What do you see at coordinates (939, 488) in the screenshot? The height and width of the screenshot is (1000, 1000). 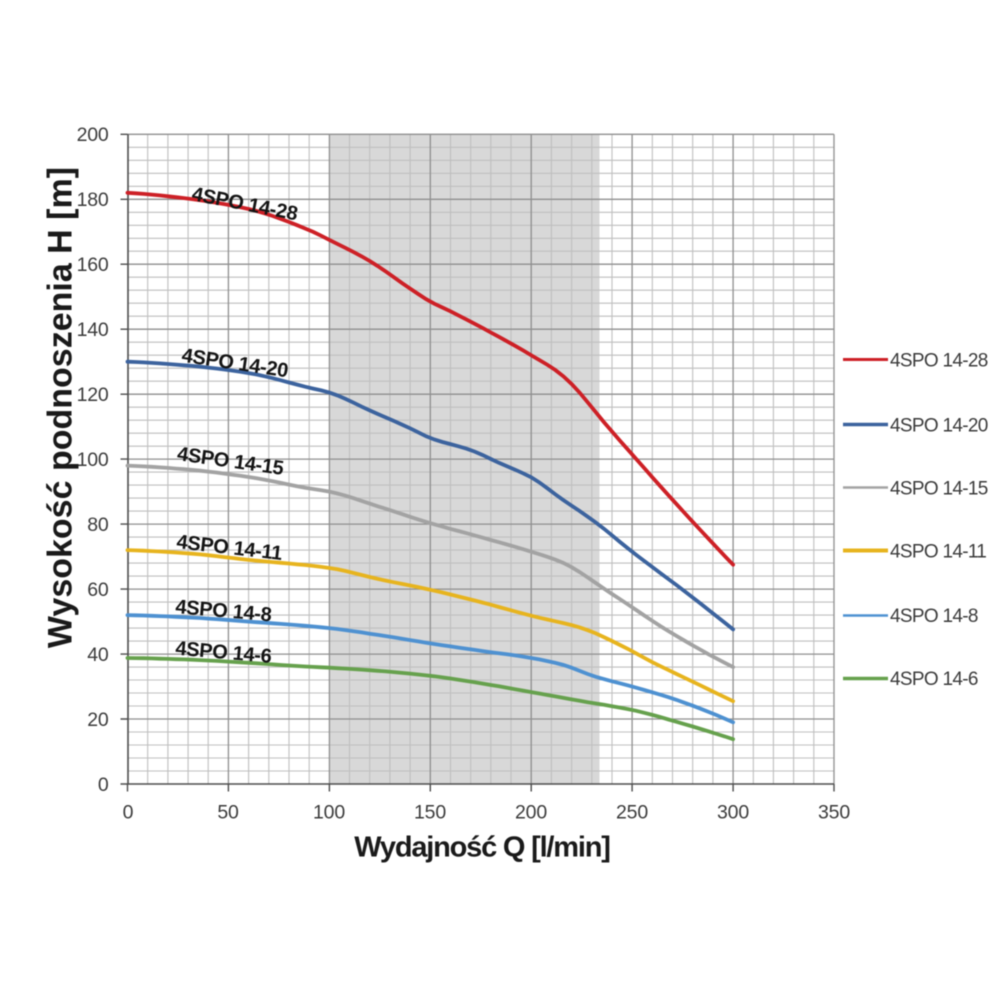 I see `svg-text: 4SPO 14-15` at bounding box center [939, 488].